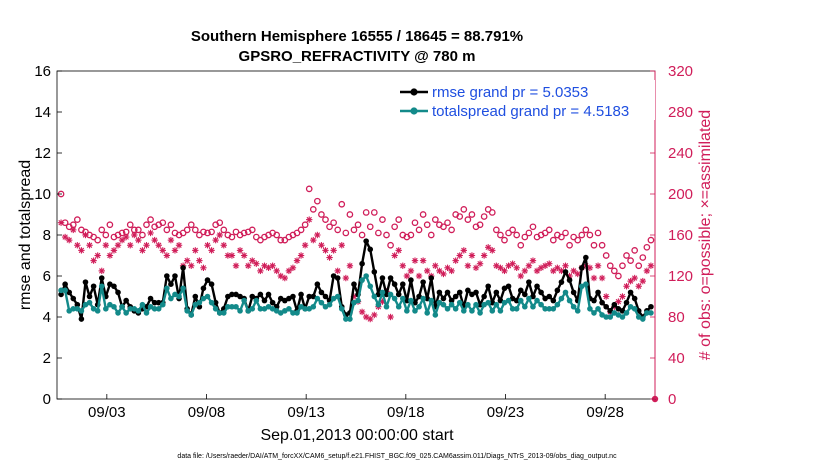 This screenshot has height=470, width=830. Describe the element at coordinates (510, 92) in the screenshot. I see `legend-rmse-label: rmse grand pr = 5.0353` at that location.